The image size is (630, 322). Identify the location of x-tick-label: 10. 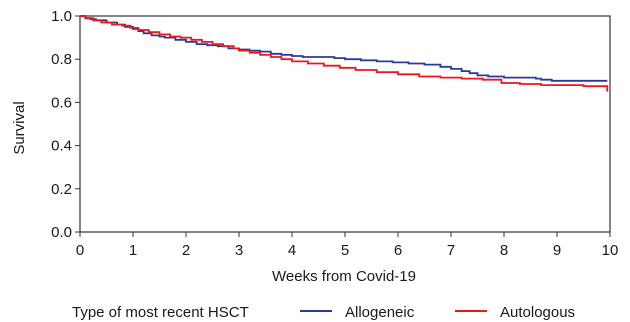
(610, 250).